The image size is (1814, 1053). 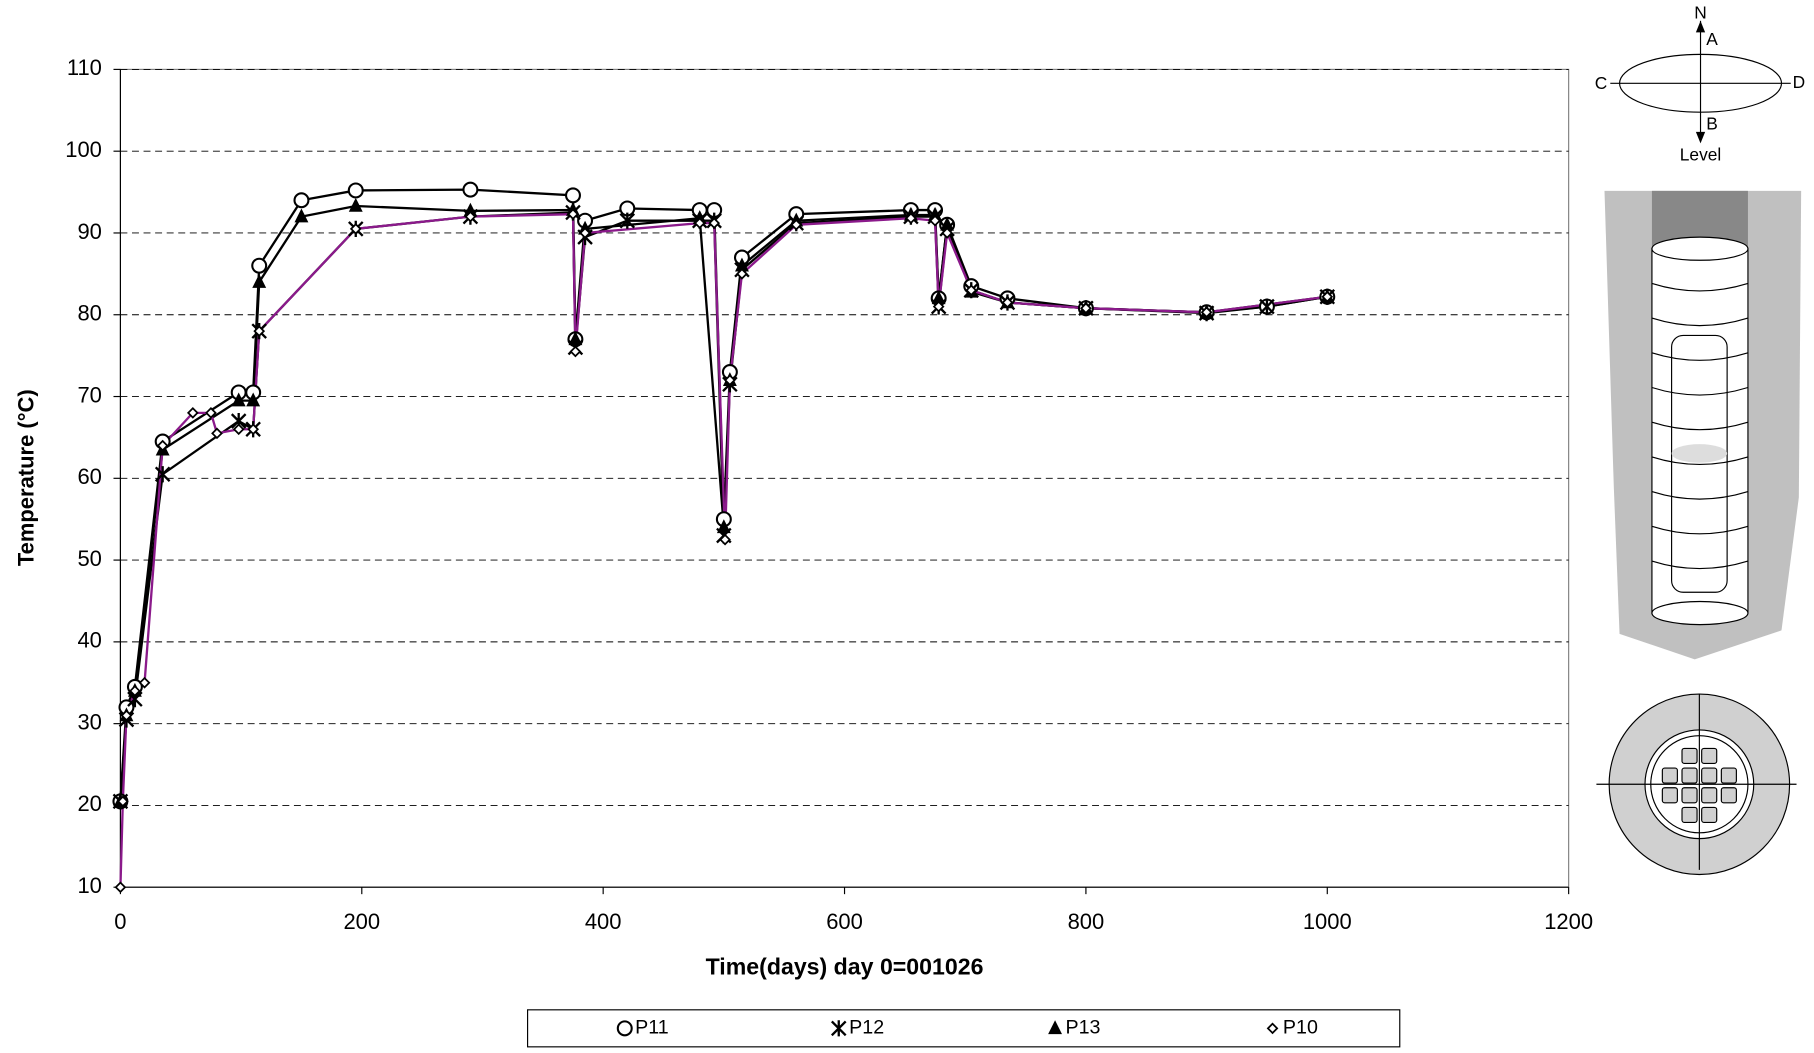 What do you see at coordinates (89, 721) in the screenshot?
I see `y-tick-label: 30` at bounding box center [89, 721].